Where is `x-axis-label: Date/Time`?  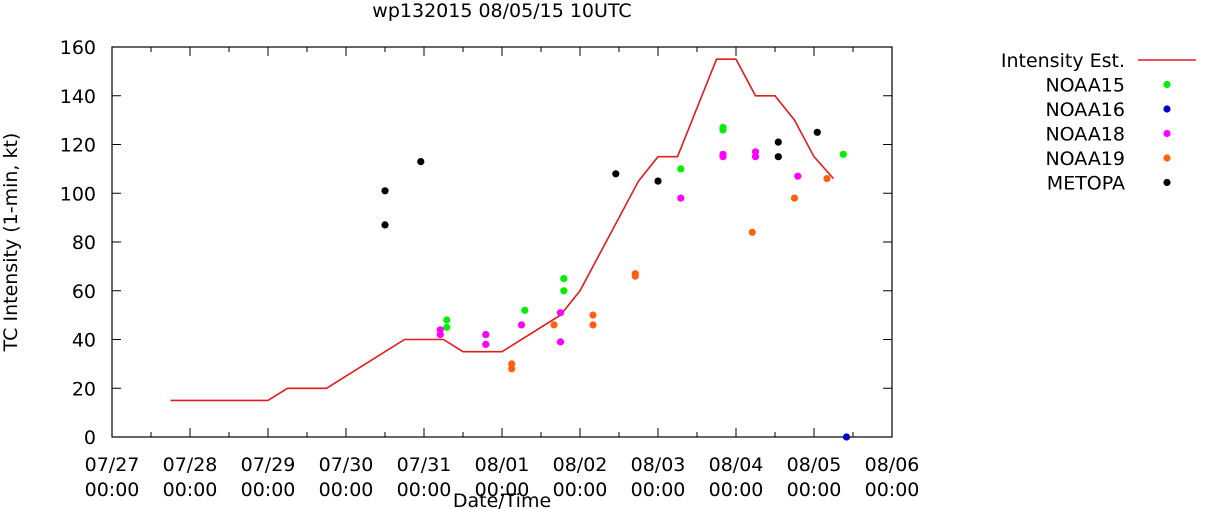 x-axis-label: Date/Time is located at coordinates (502, 499).